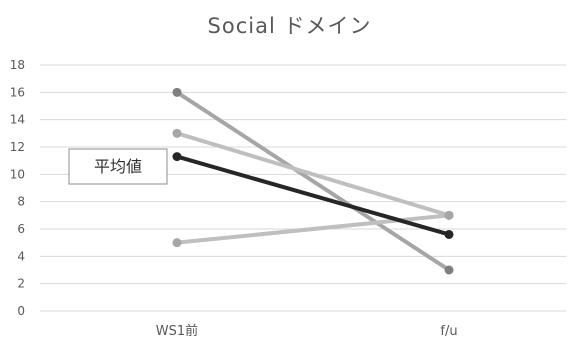  Describe the element at coordinates (21, 202) in the screenshot. I see `y-tick-label: 8` at that location.